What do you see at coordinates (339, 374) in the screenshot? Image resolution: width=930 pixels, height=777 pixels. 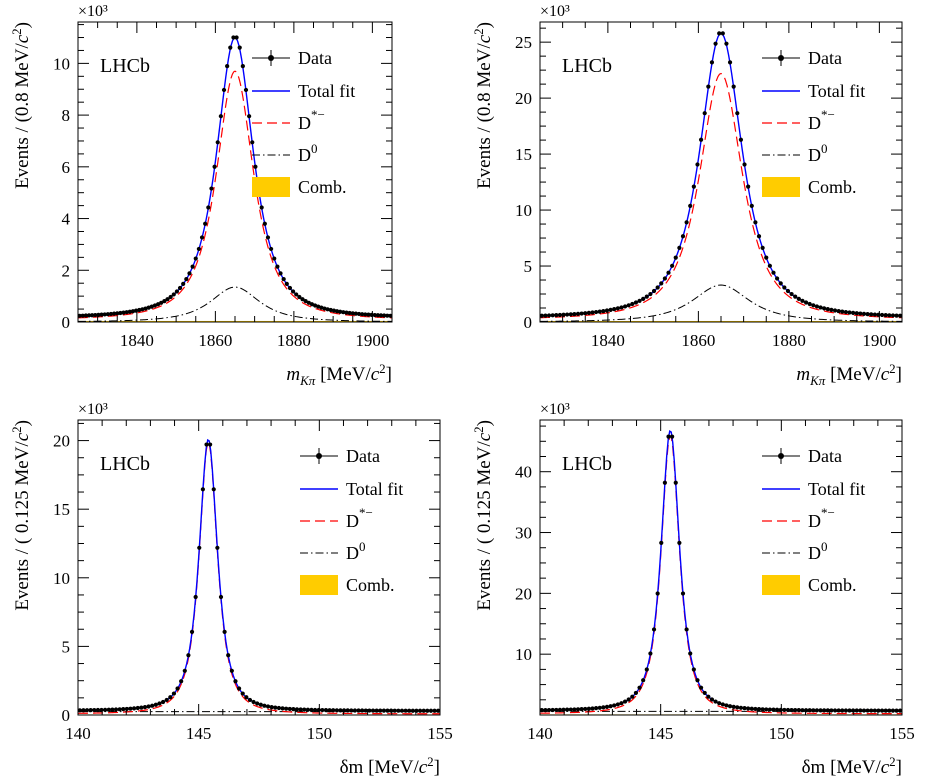 I see `x-axis-title: mKπ [MeV/c2]` at bounding box center [339, 374].